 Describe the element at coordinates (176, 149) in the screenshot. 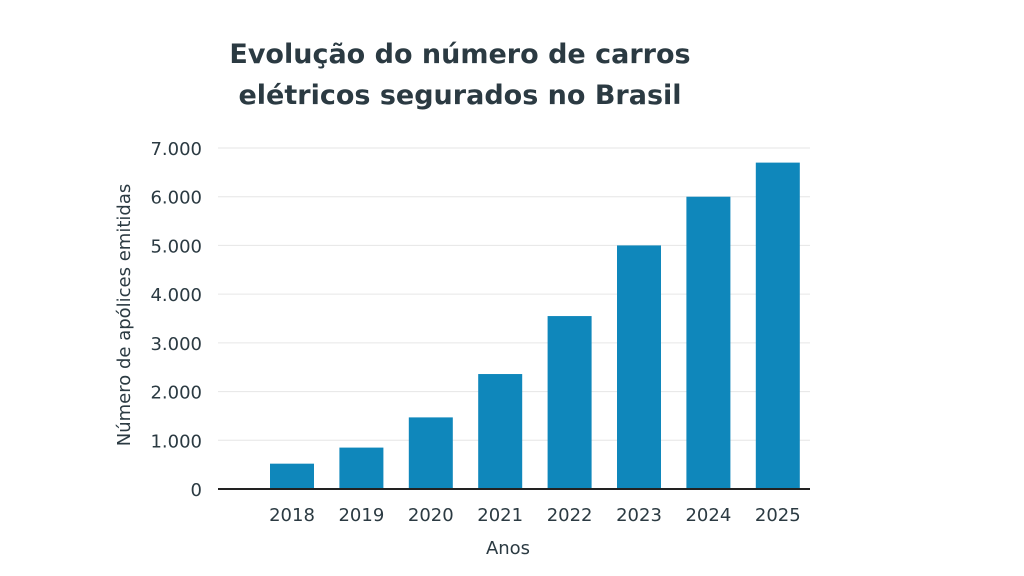

I see `y-tick-label: 7.000` at that location.